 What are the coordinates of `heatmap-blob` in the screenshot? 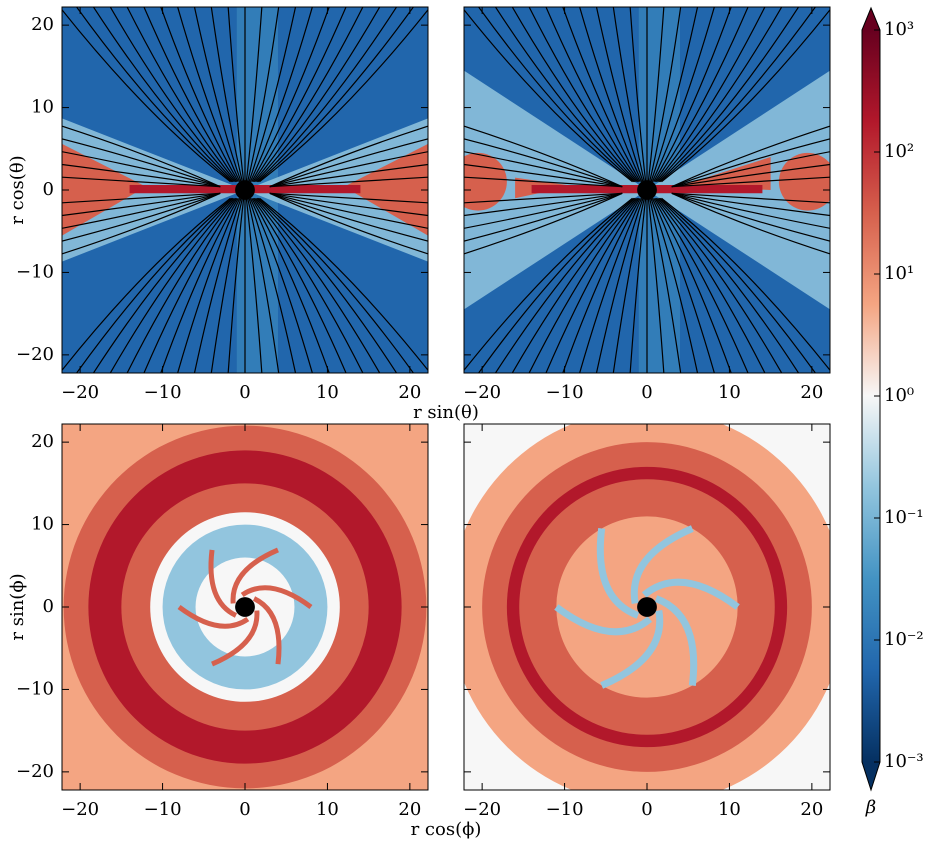 It's located at (804, 181).